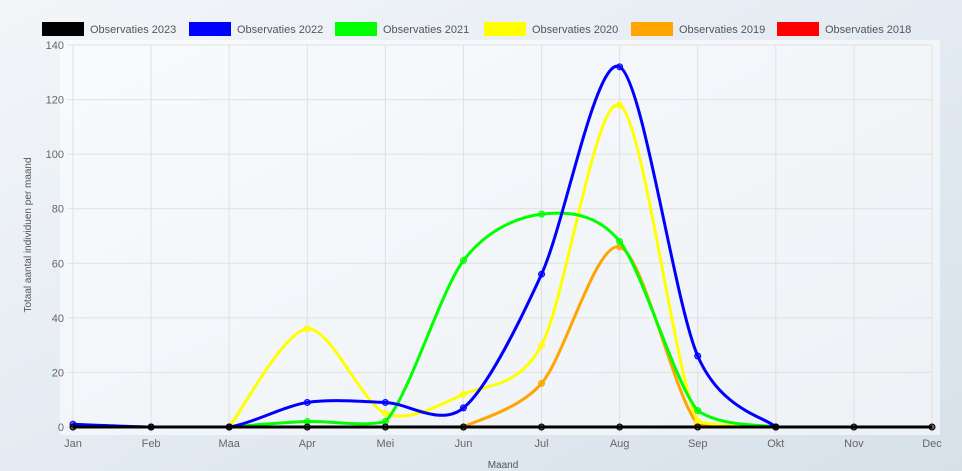  What do you see at coordinates (133, 30) in the screenshot?
I see `legend-label: Observaties 2023` at bounding box center [133, 30].